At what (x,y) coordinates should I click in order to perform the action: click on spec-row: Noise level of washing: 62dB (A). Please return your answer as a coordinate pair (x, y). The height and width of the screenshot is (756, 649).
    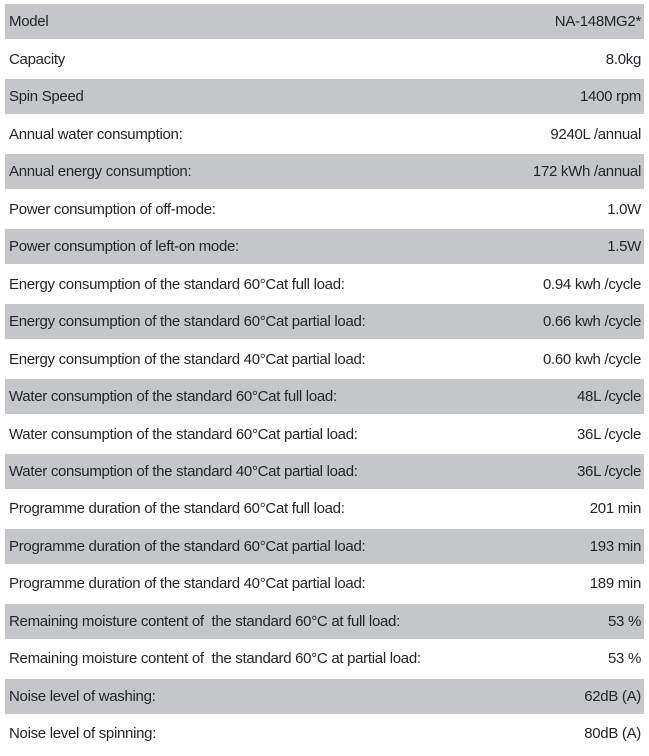
    Looking at the image, I should click on (324, 696).